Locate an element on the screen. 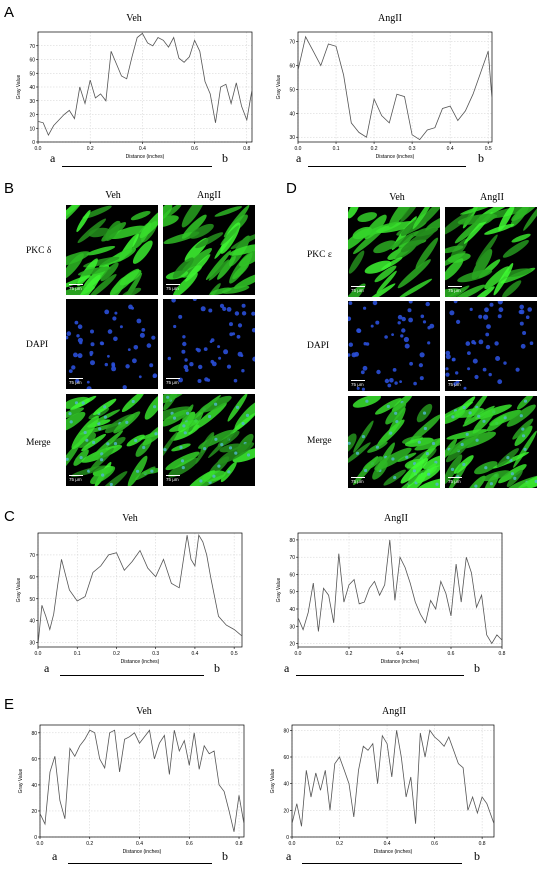  plot-title-e-angii: AngII is located at coordinates (394, 711).